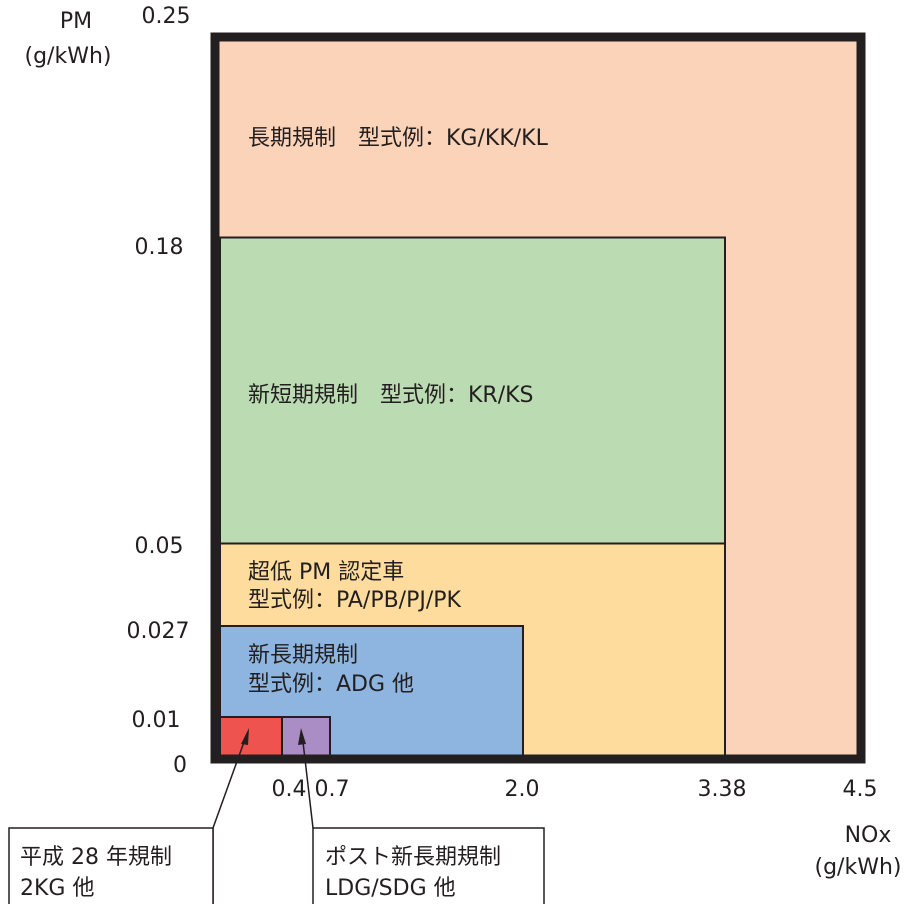 This screenshot has width=911, height=904. What do you see at coordinates (722, 789) in the screenshot?
I see `x-tick-3.38: 3.38` at bounding box center [722, 789].